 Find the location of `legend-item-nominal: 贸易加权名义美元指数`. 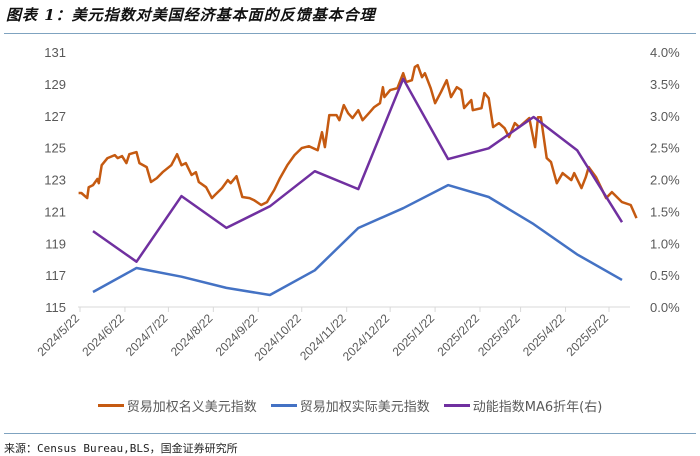

legend-item-nominal: 贸易加权名义美元指数 is located at coordinates (177, 405).